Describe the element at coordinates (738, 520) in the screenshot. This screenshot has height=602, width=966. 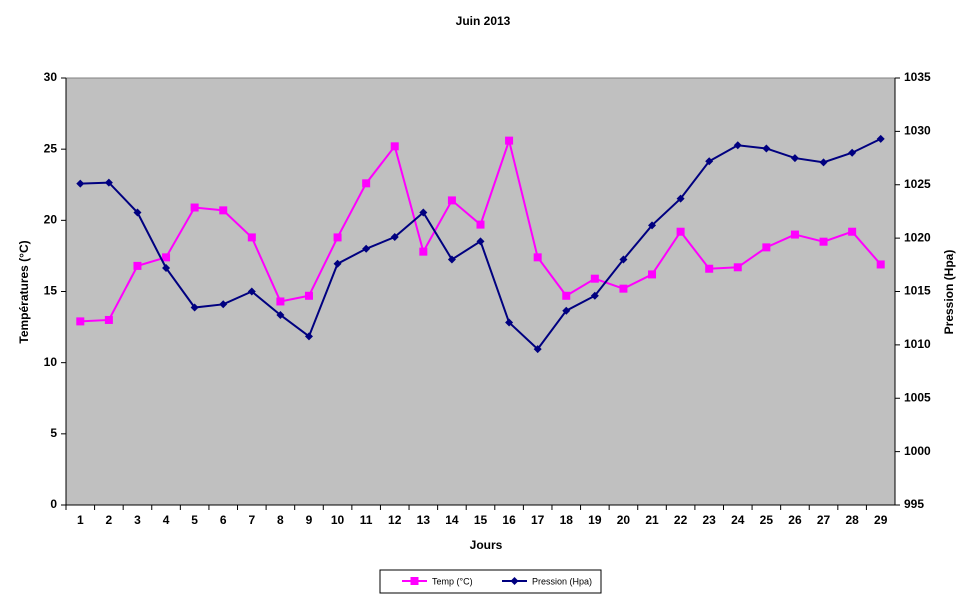
I see `x-tick-label: 24` at that location.